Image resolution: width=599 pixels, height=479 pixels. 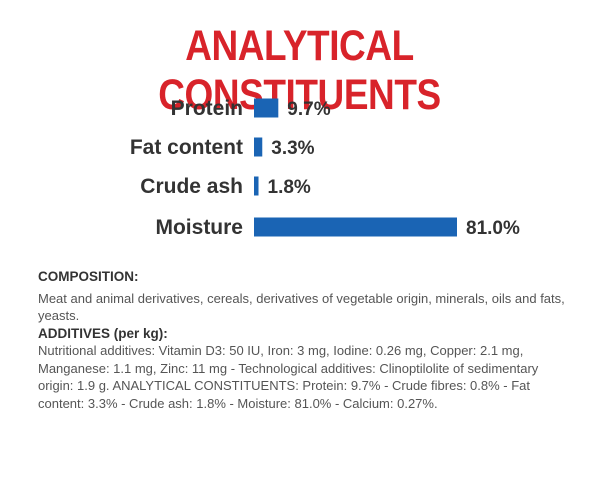 What do you see at coordinates (258, 147) in the screenshot?
I see `bar-fat-content` at bounding box center [258, 147].